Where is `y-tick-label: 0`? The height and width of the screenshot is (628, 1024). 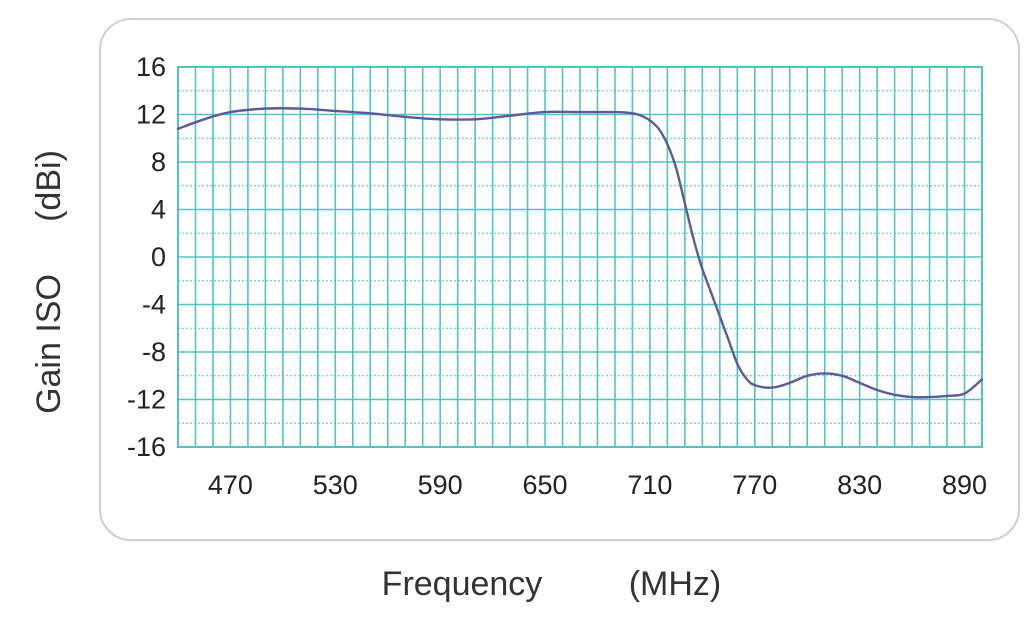 y-tick-label: 0 is located at coordinates (158, 257).